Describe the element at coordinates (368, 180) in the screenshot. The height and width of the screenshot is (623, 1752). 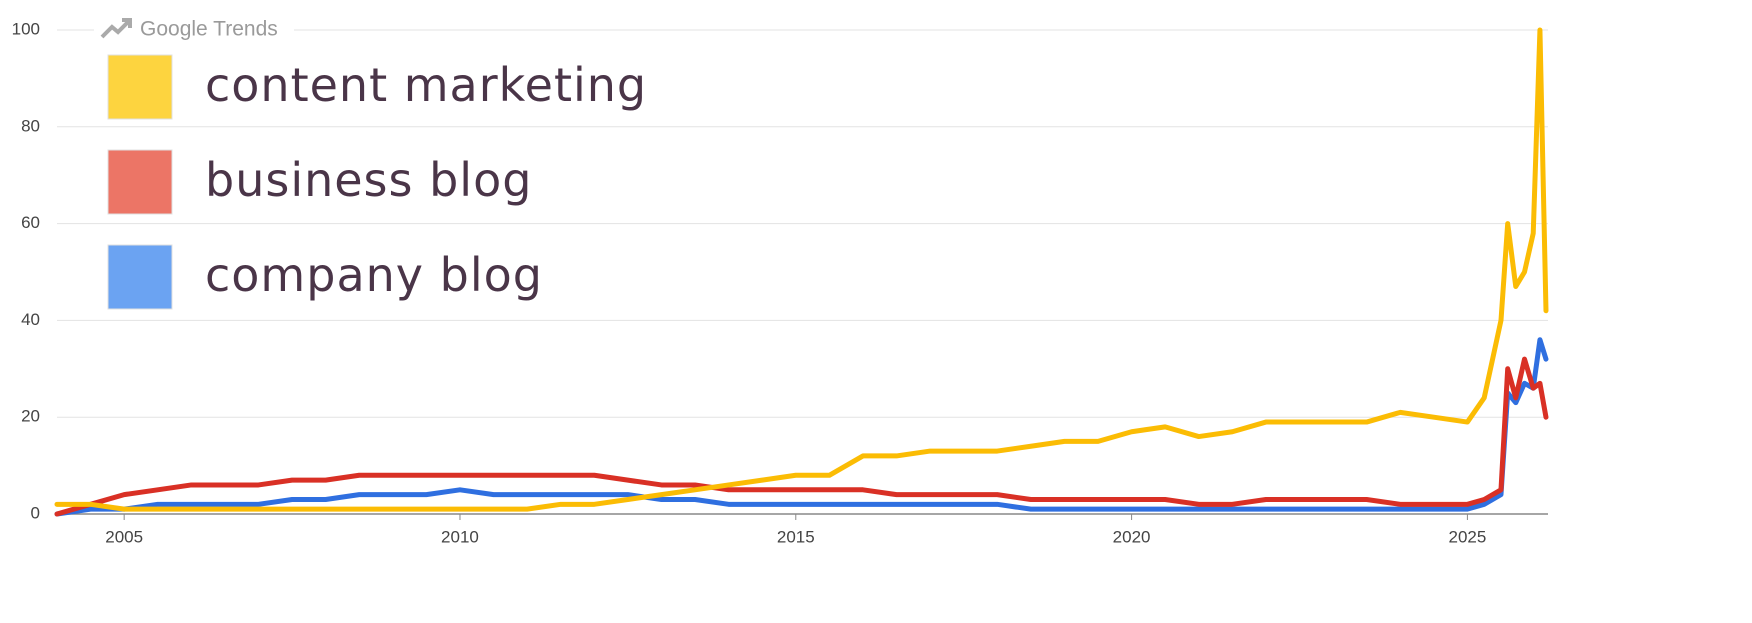
I see `legend-label: business blog` at that location.